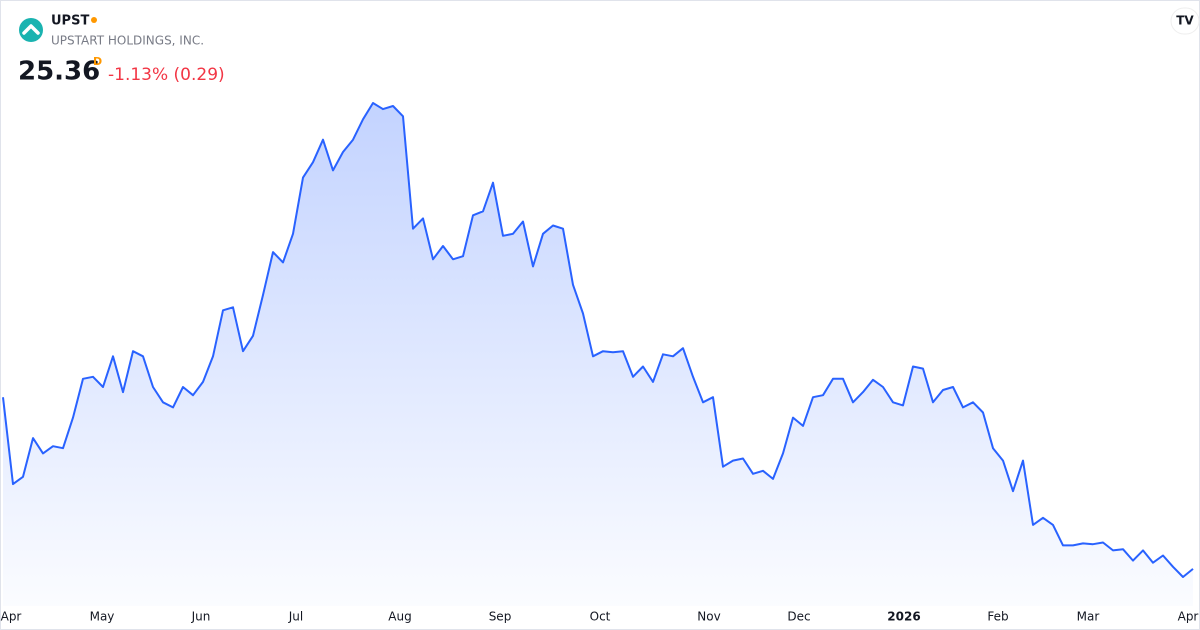 The image size is (1200, 630). Describe the element at coordinates (94, 20) in the screenshot. I see `status-dot` at that location.